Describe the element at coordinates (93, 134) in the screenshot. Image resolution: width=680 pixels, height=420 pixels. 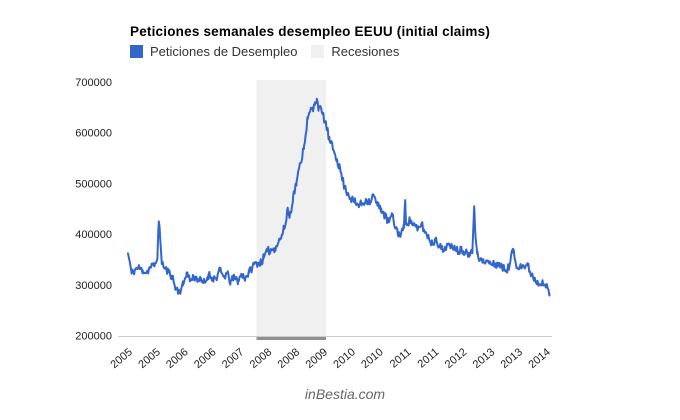
I see `y-axis-label: 600000` at that location.